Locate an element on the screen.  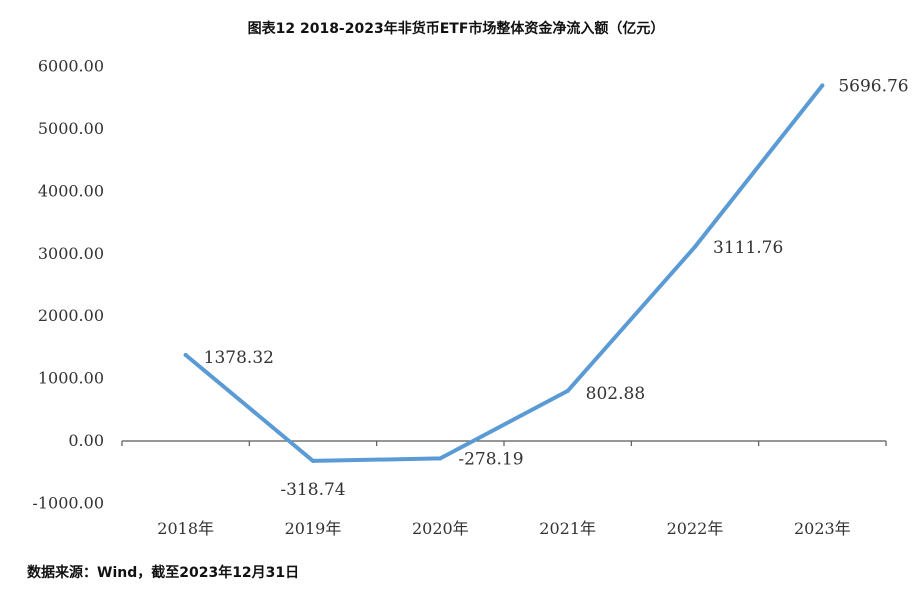
x-tick-label: 2019年 is located at coordinates (313, 528).